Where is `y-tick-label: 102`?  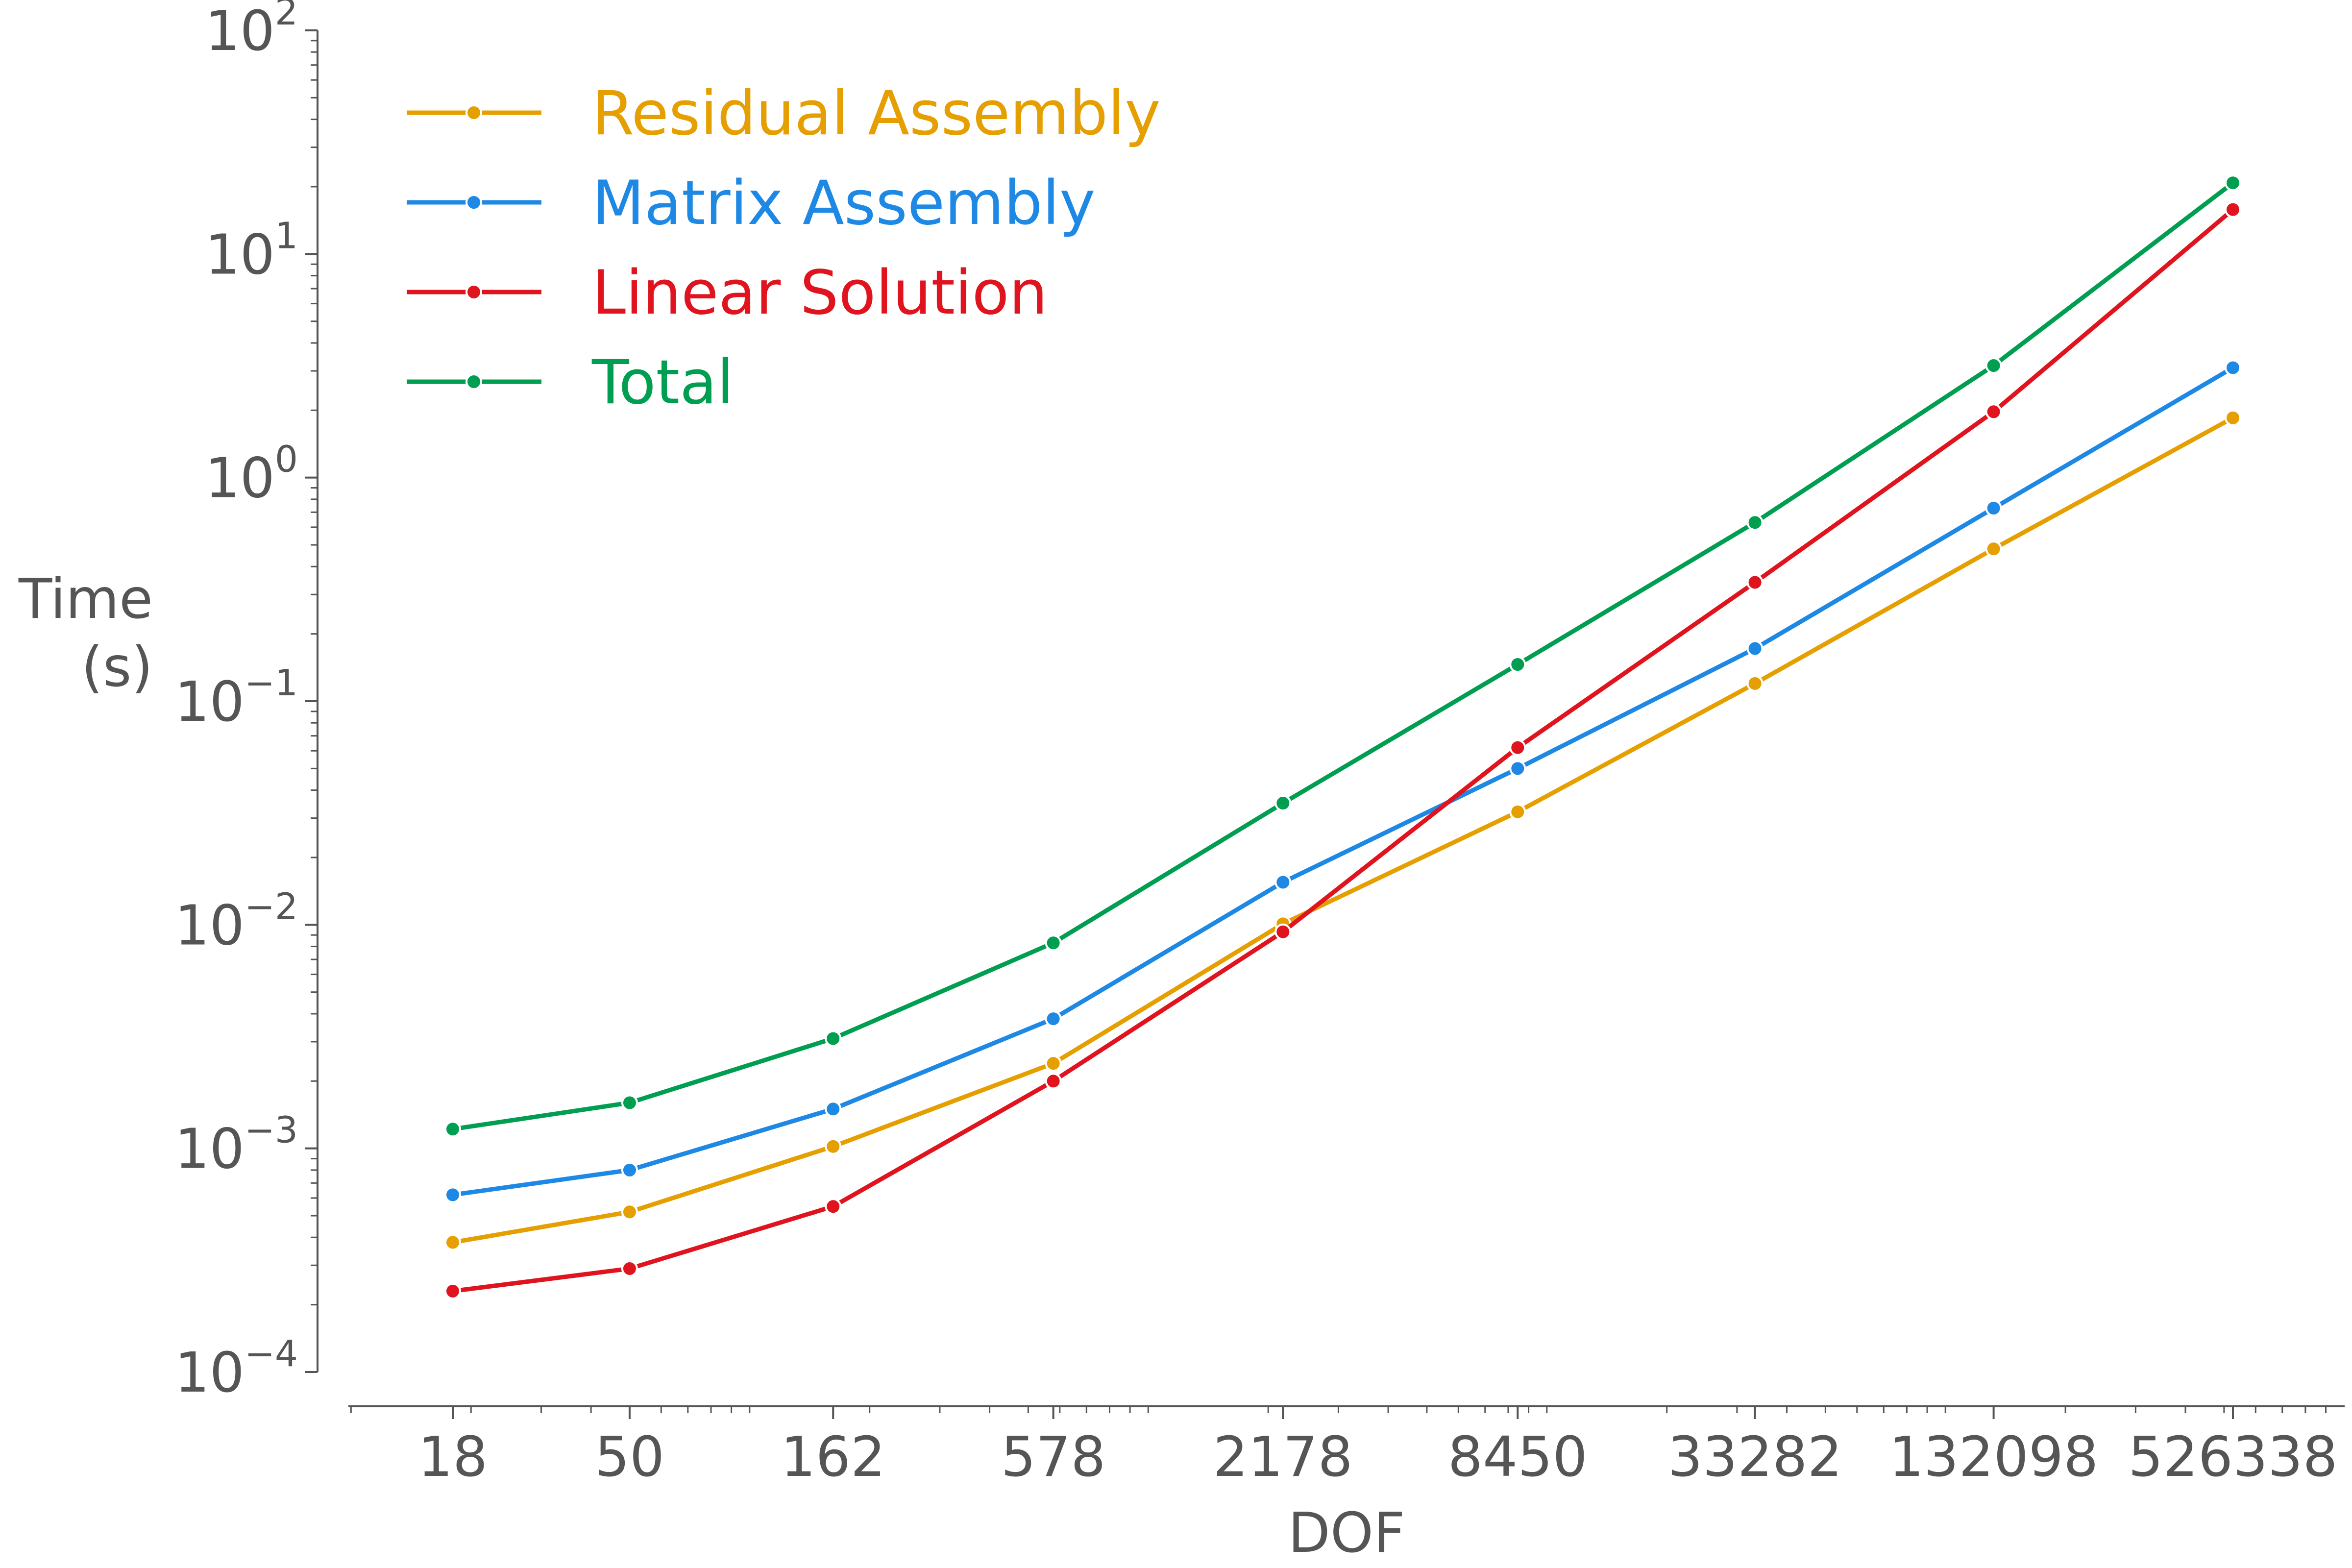 y-tick-label: 102 is located at coordinates (252, 32).